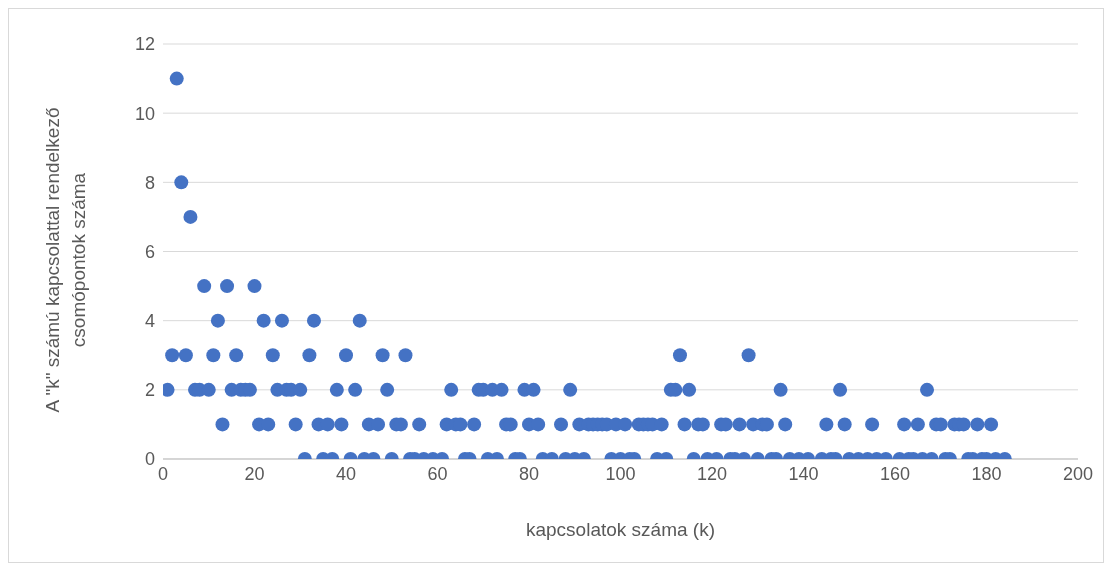  What do you see at coordinates (895, 473) in the screenshot?
I see `x-tick-label: 160` at bounding box center [895, 473].